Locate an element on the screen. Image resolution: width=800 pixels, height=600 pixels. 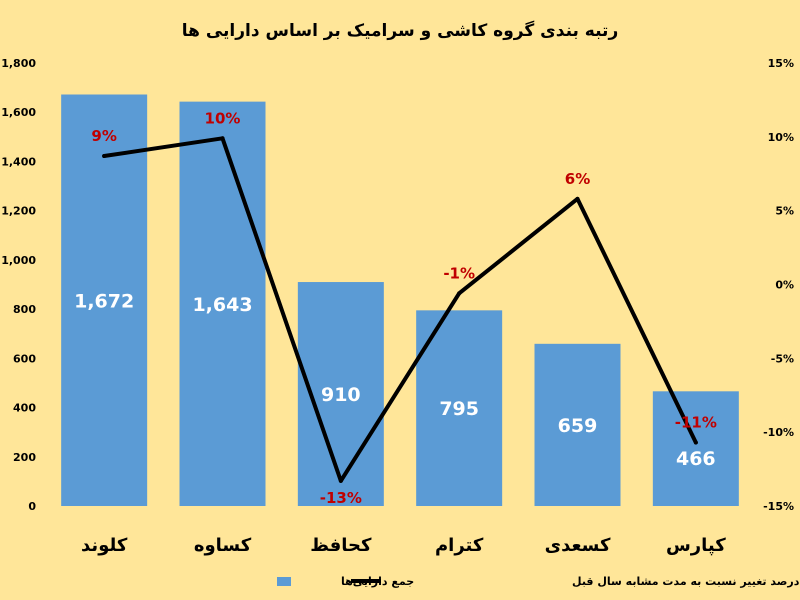
right-axis-tick-label: 15% is located at coordinates (781, 63).